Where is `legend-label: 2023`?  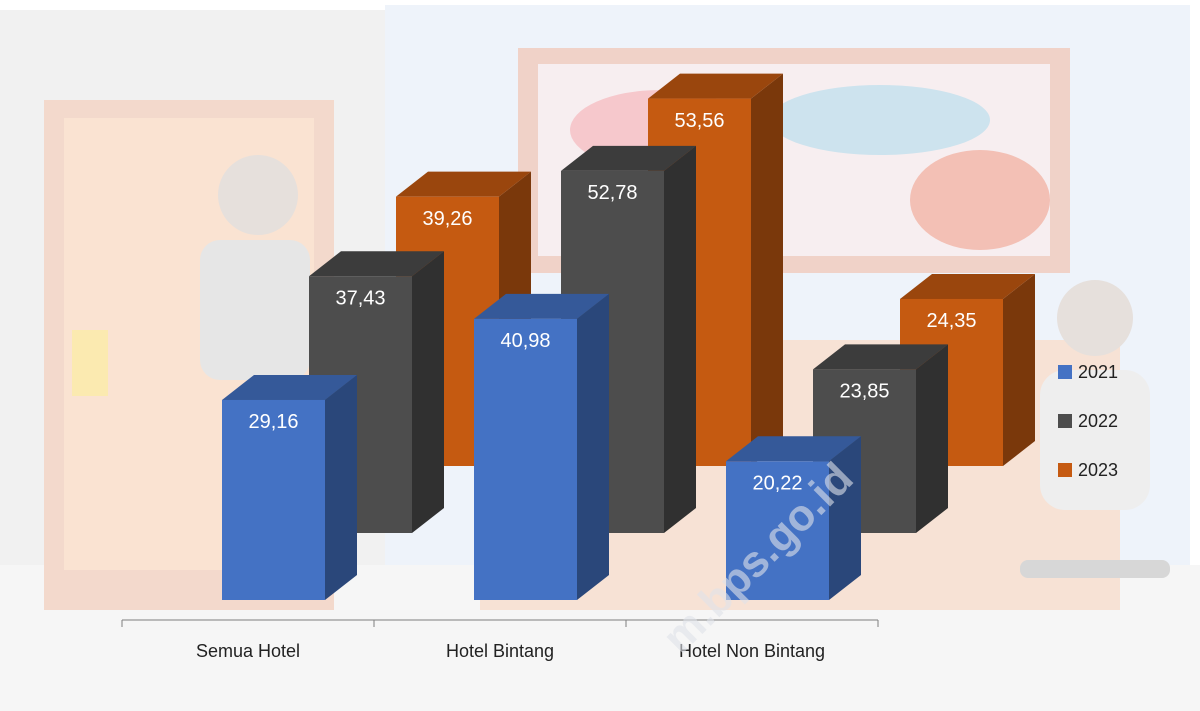
legend-label: 2023 is located at coordinates (1098, 470).